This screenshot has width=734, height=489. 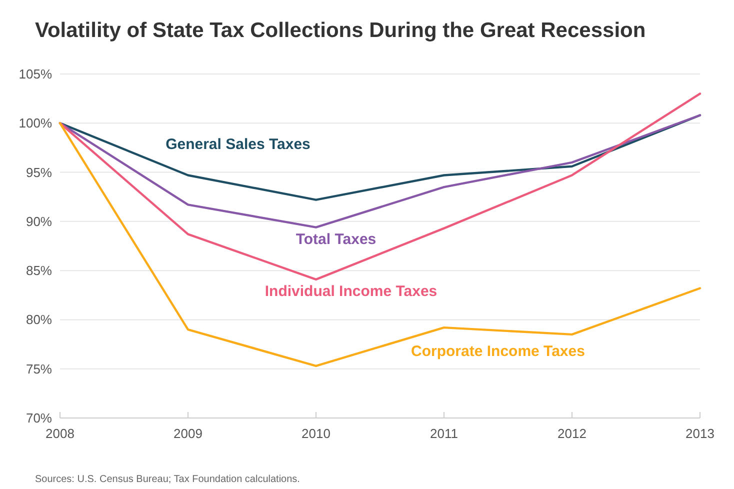 What do you see at coordinates (340, 30) in the screenshot?
I see `chart-title: Volatility of State Tax Collections During the Great Recession` at bounding box center [340, 30].